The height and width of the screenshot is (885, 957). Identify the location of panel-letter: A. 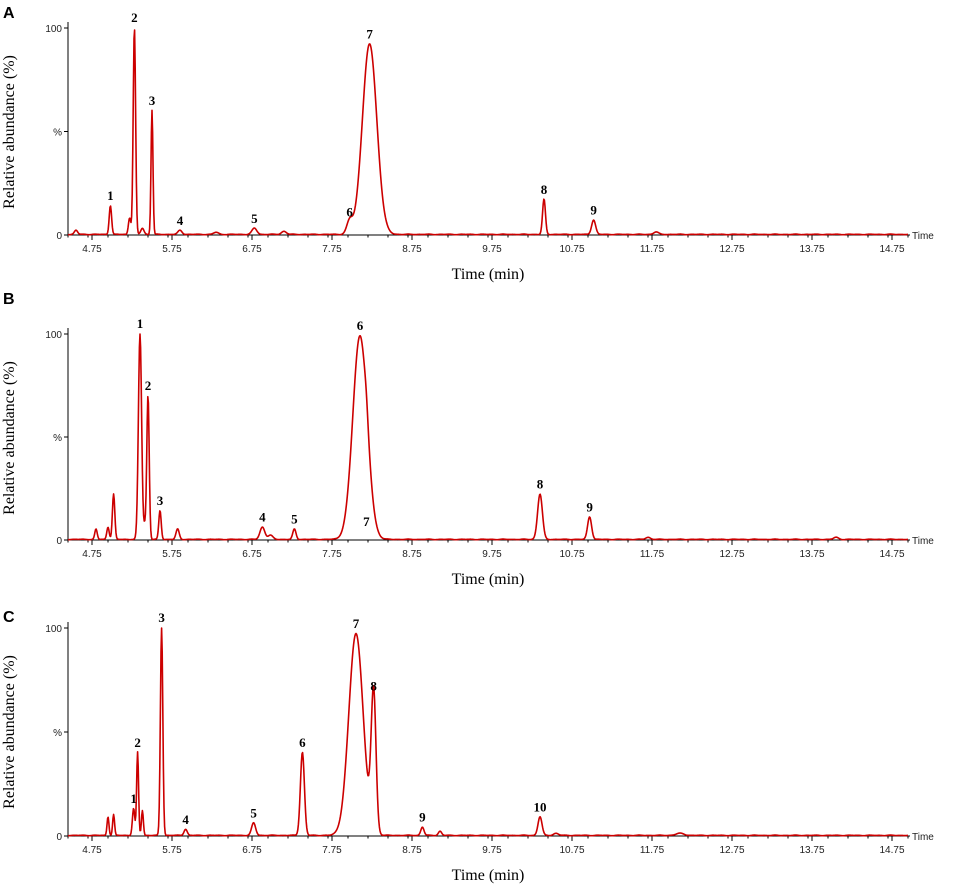
(9, 13).